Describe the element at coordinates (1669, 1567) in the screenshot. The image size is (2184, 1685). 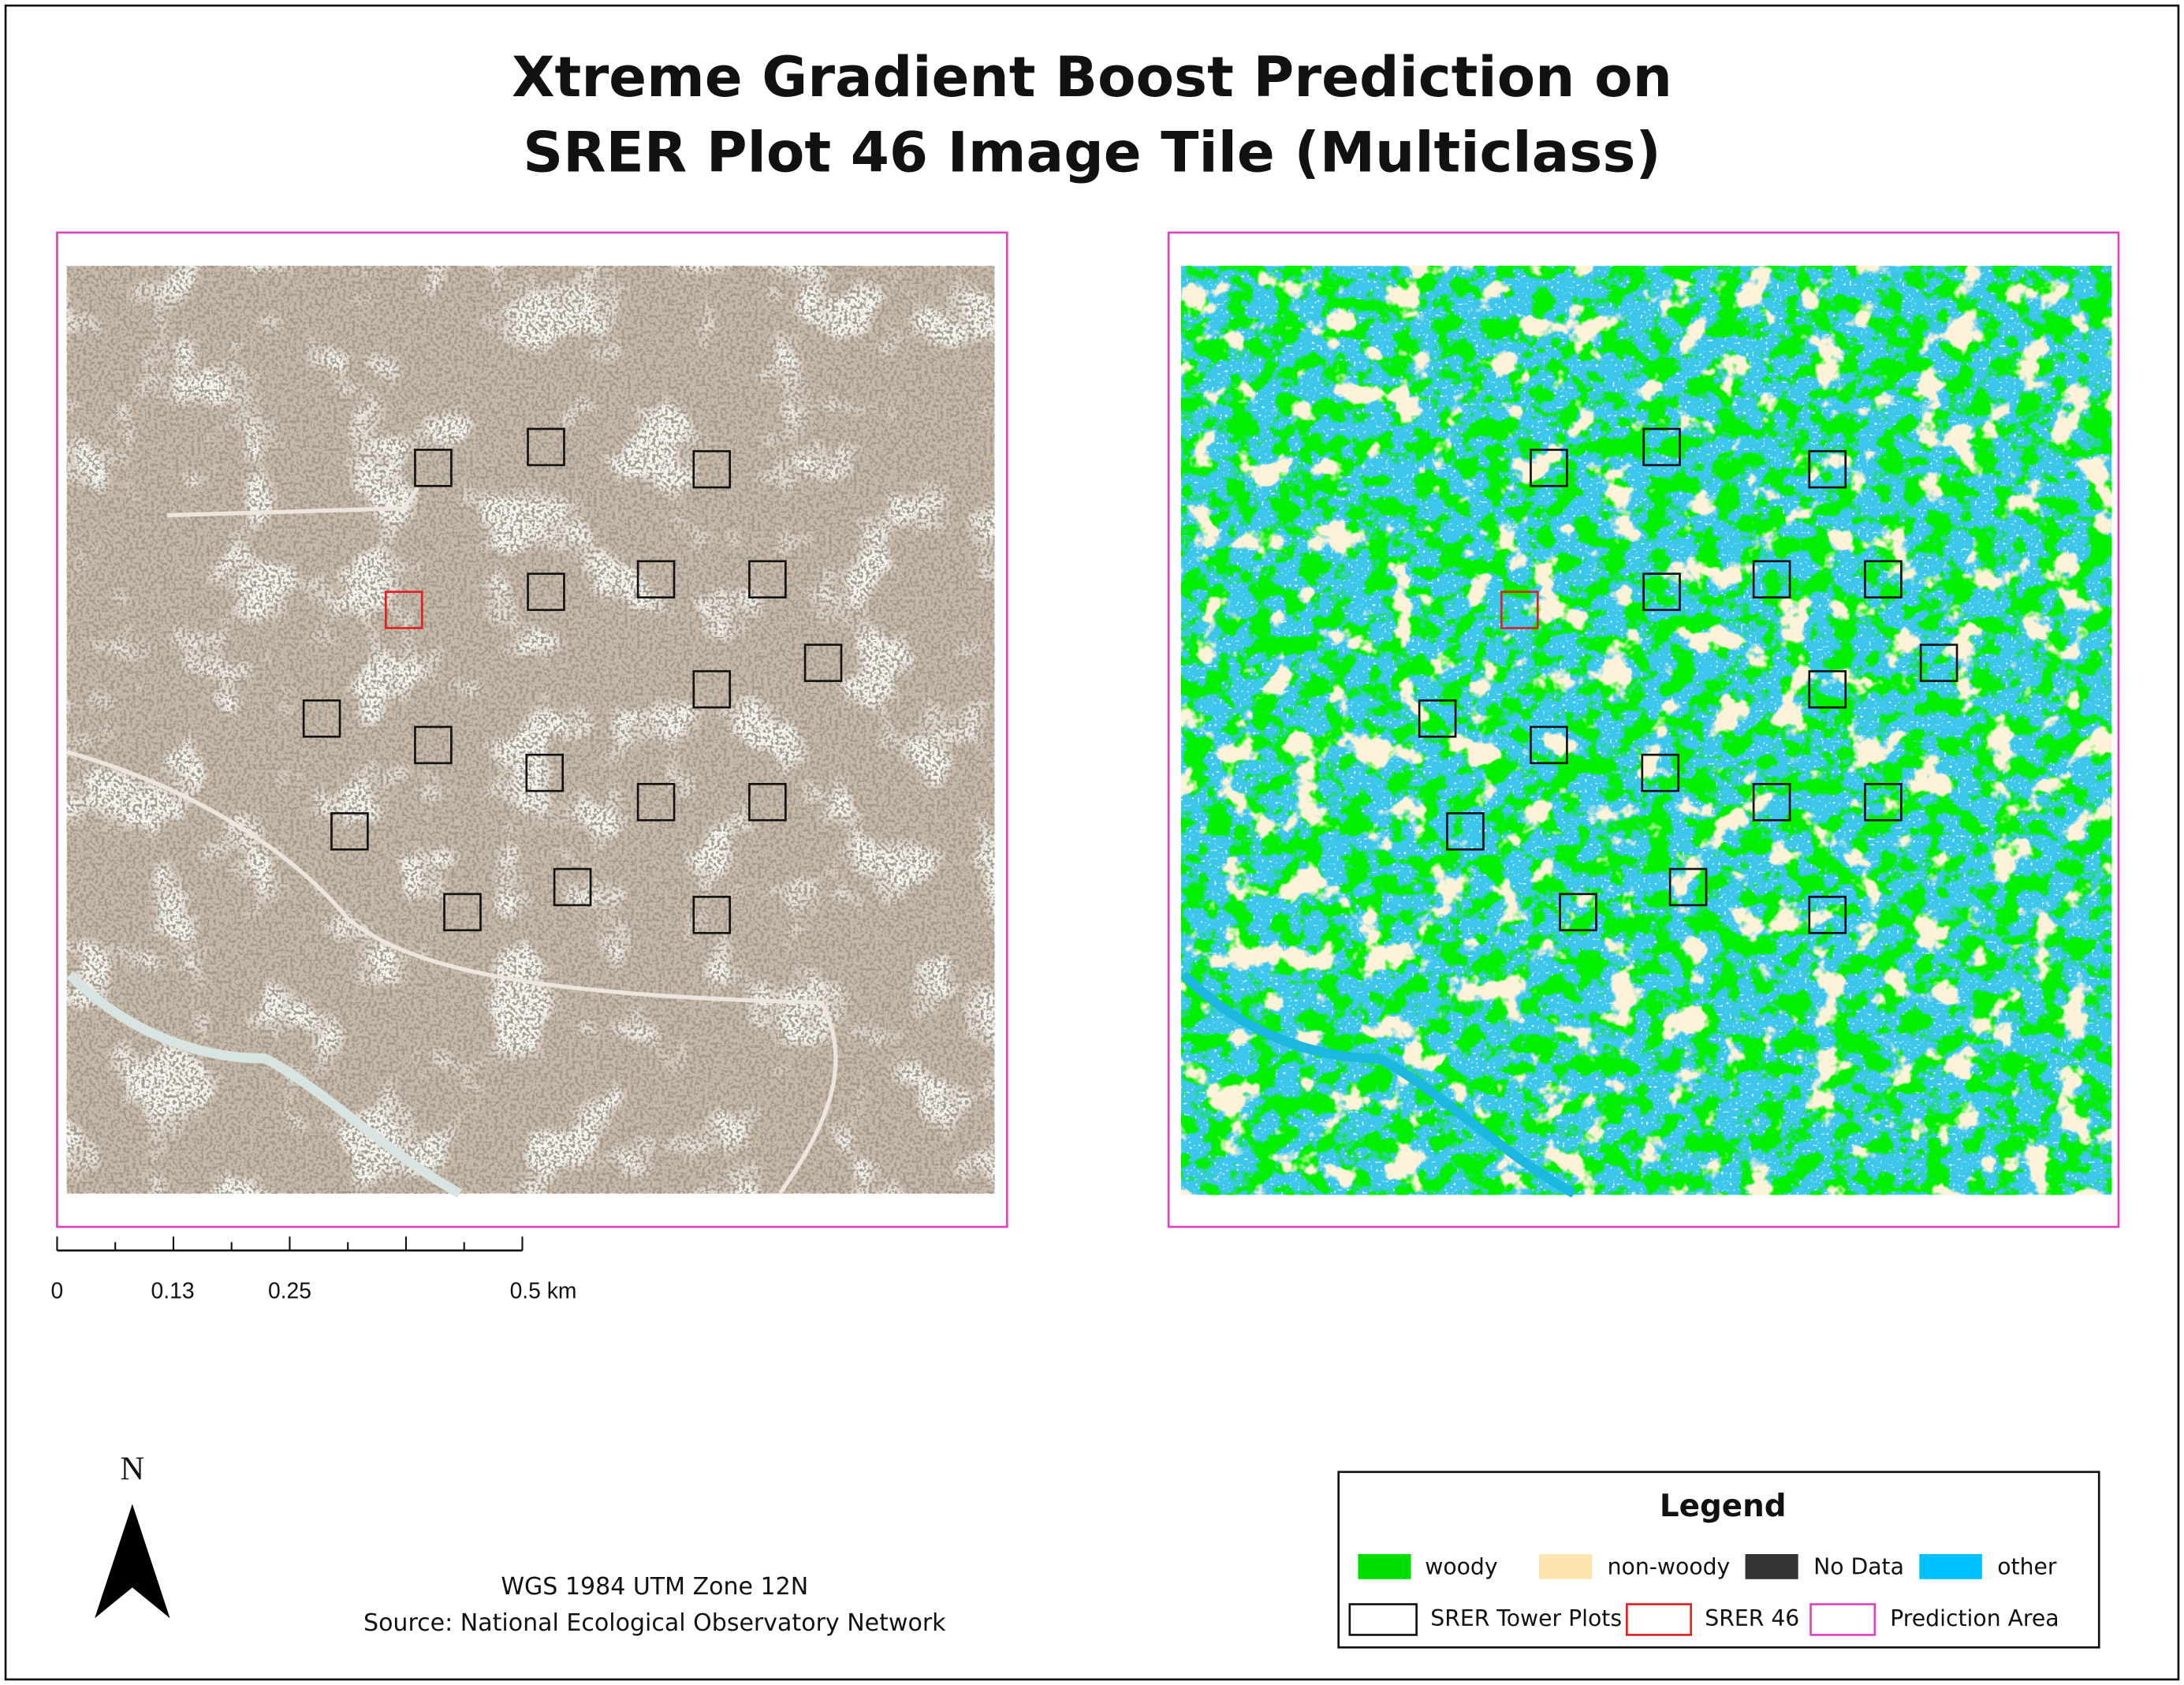
I see `legend-label: non-woody` at that location.